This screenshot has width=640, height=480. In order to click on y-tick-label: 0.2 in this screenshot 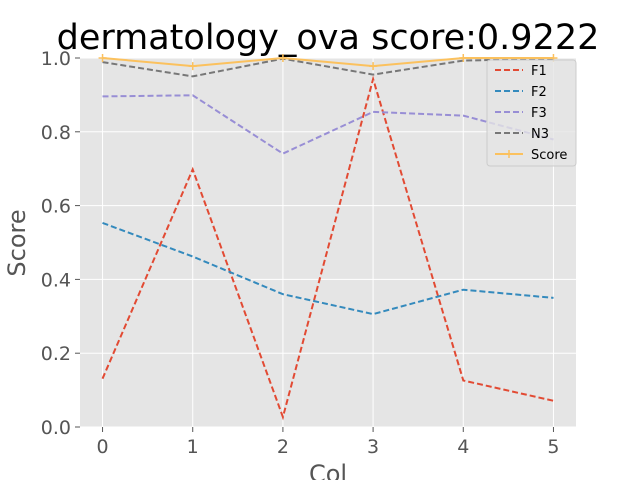, I will do `click(56, 354)`.